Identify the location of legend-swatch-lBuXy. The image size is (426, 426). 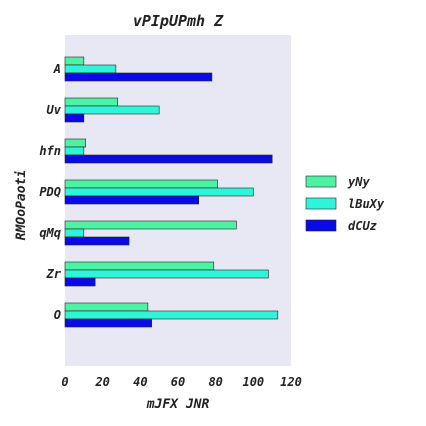
(321, 203).